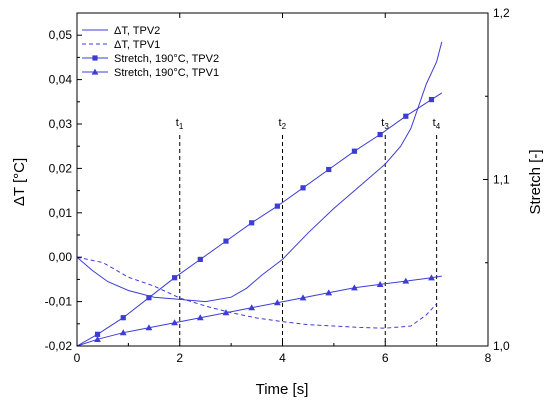 The image size is (550, 404). Describe the element at coordinates (180, 124) in the screenshot. I see `time-marker-label: t1` at that location.